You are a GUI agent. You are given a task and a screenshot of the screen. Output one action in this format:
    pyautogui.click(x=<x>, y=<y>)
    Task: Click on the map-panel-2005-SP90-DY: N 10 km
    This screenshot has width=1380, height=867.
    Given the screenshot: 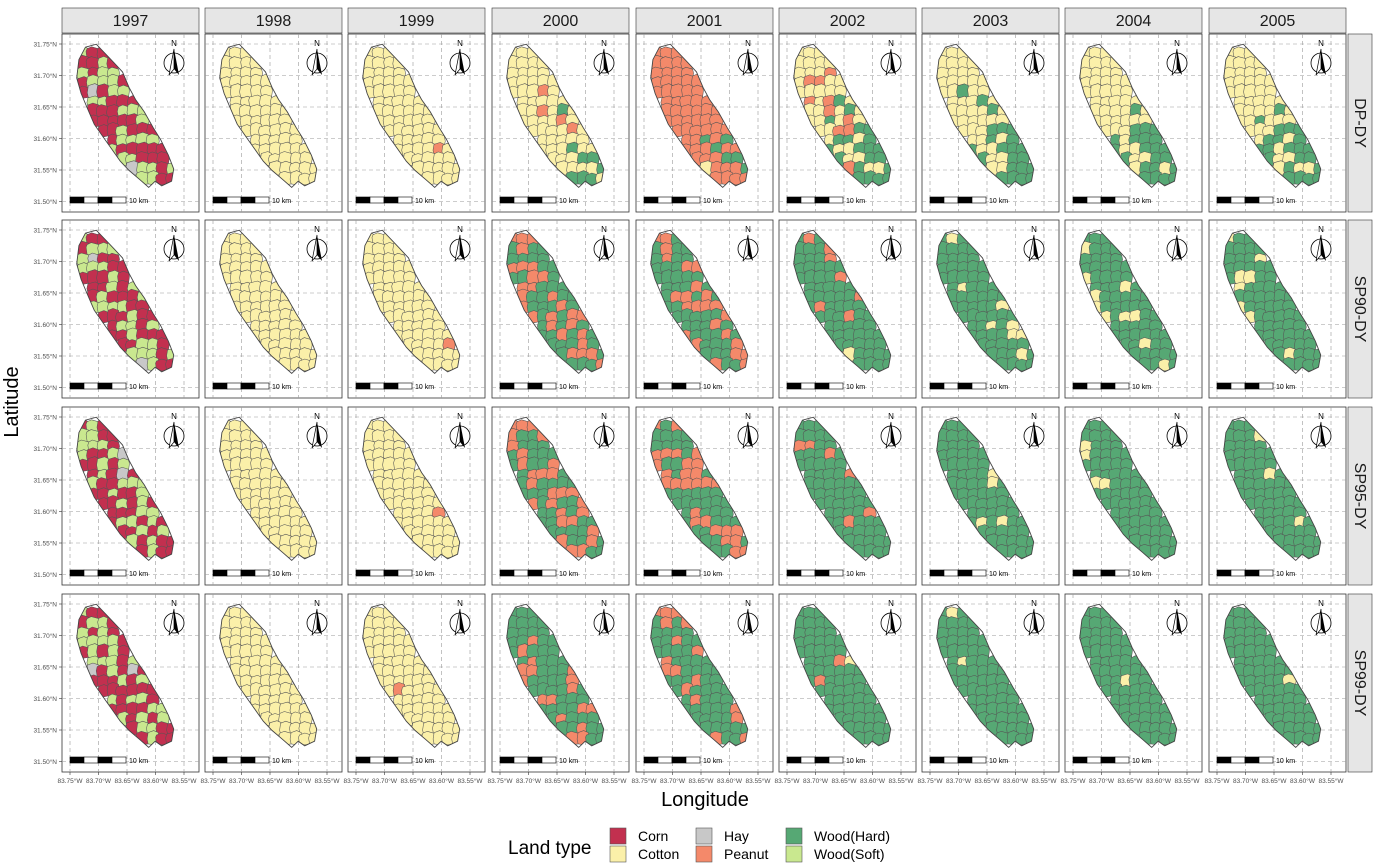 What is the action you would take?
    pyautogui.click(x=1277, y=309)
    